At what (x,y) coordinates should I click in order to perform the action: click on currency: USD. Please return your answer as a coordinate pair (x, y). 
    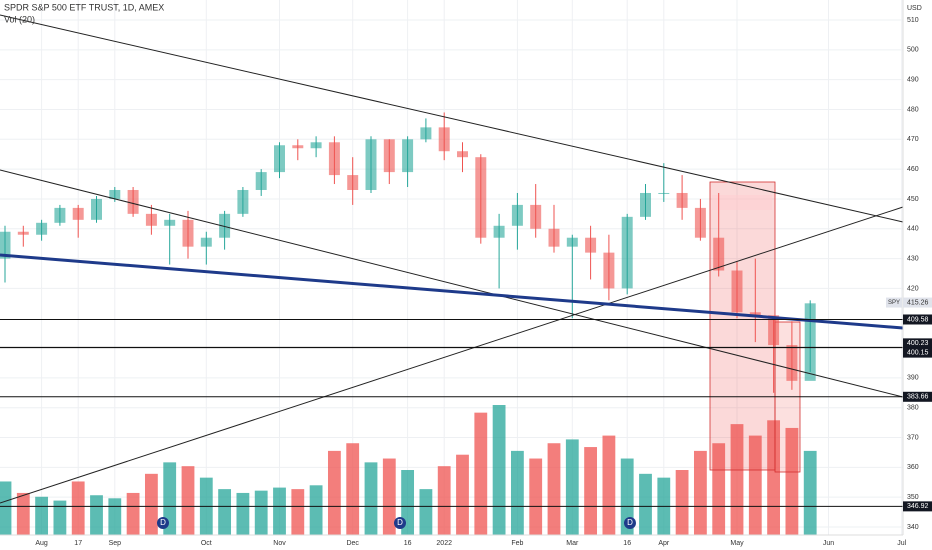
    Looking at the image, I should click on (914, 8).